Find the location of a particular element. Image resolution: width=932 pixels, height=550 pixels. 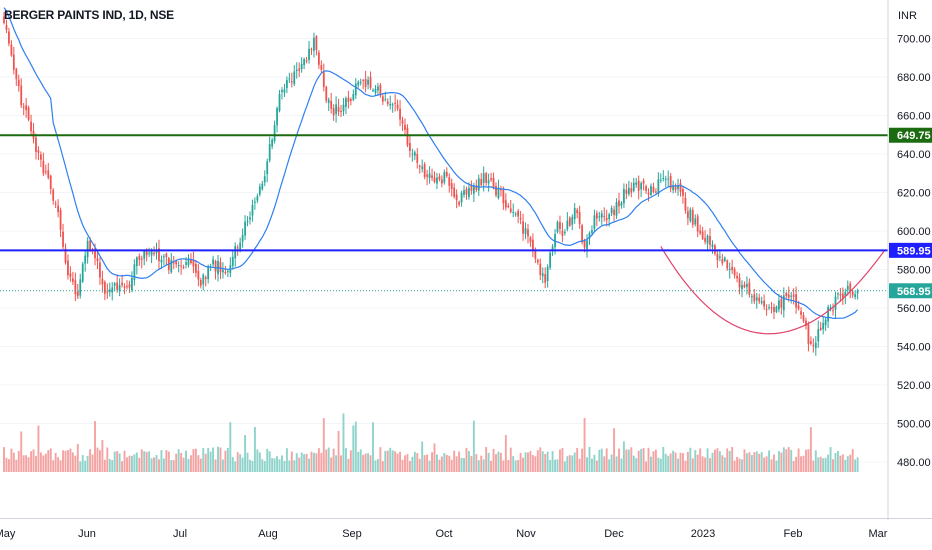

chart-title: BERGER PAINTS IND, 1D, NSE is located at coordinates (89, 15).